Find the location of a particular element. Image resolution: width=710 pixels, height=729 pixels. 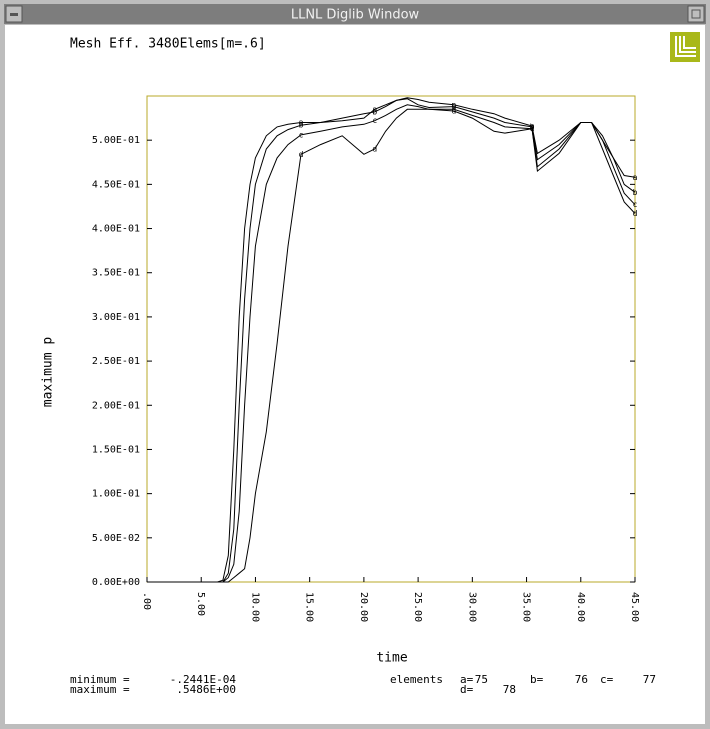

maximize-icon is located at coordinates (696, 14).